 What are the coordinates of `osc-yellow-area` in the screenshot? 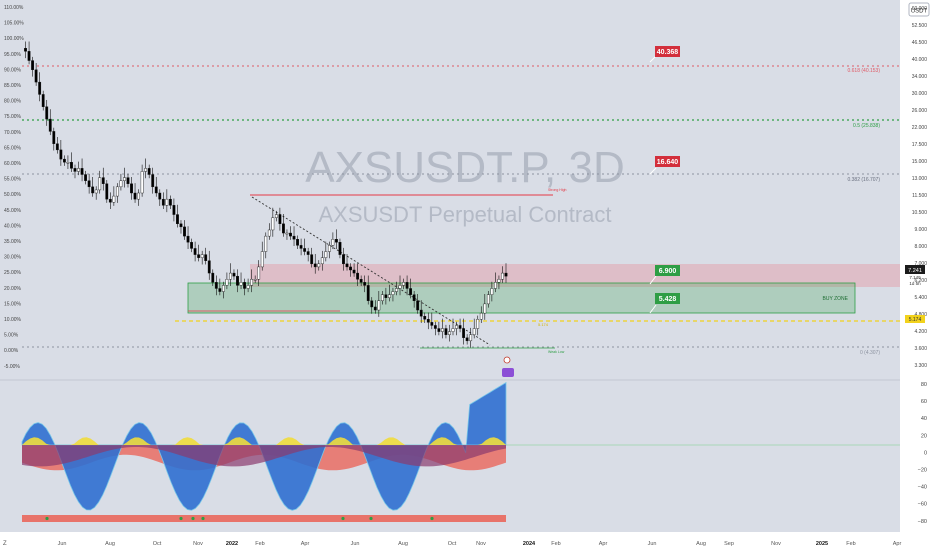 It's located at (264, 441).